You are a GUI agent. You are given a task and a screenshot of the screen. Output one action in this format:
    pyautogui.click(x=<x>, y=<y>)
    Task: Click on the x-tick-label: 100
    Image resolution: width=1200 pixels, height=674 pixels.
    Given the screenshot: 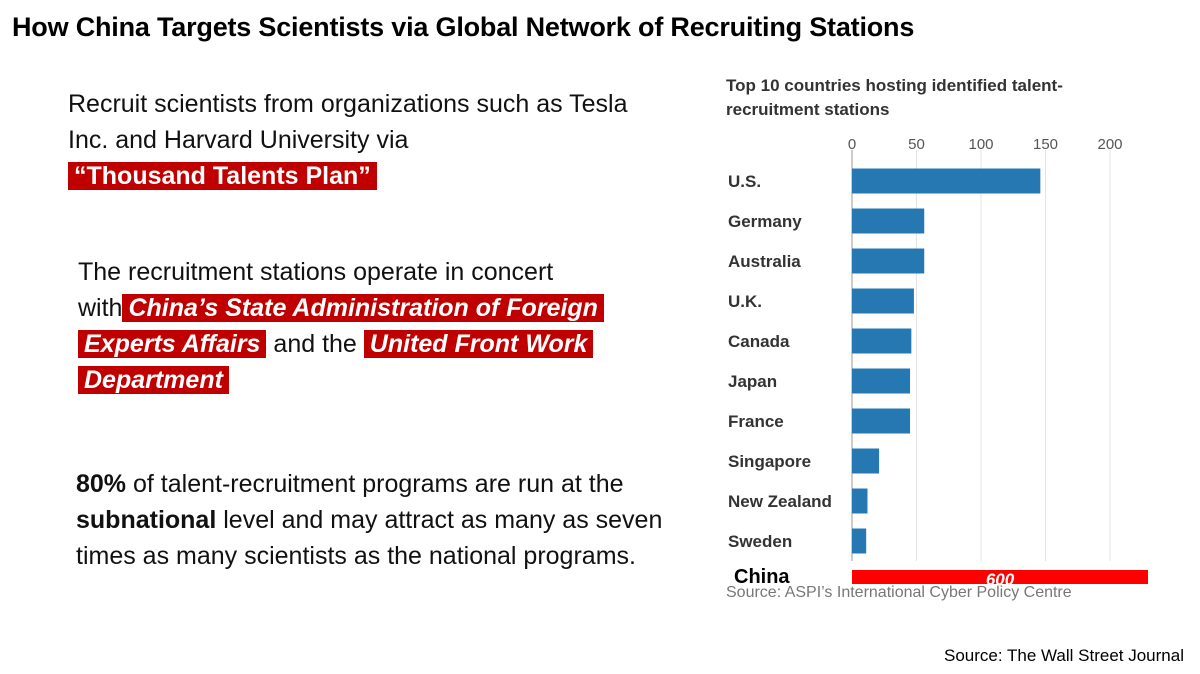 What is the action you would take?
    pyautogui.click(x=980, y=144)
    